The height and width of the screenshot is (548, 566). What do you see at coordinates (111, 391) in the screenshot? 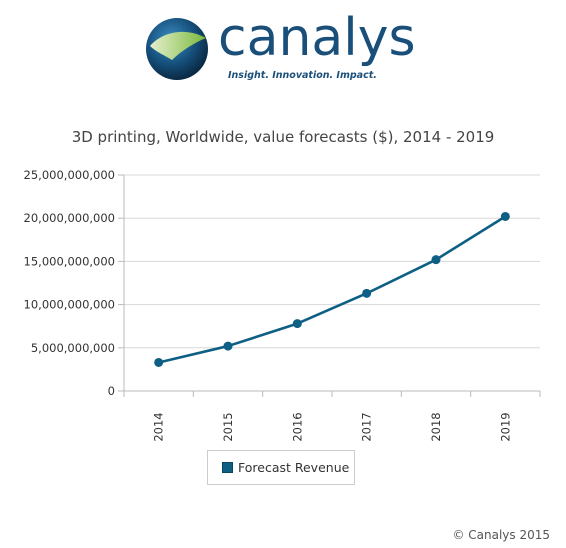
I see `y-tick-label: 0` at bounding box center [111, 391].